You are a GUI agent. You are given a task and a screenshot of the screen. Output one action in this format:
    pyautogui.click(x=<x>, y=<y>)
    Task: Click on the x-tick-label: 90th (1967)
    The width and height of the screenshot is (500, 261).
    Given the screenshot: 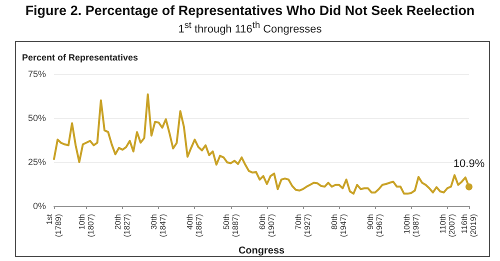 What is the action you would take?
    pyautogui.click(x=375, y=226)
    